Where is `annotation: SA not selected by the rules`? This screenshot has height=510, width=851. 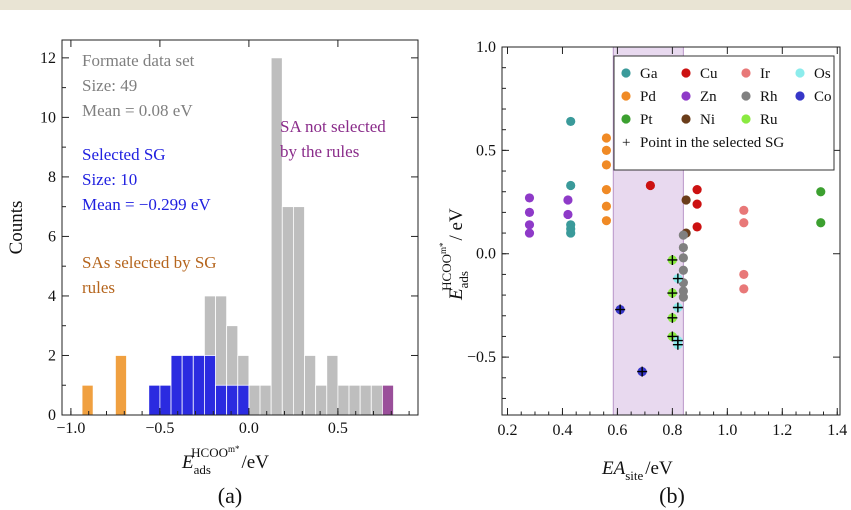 annotation: SA not selected by the rules is located at coordinates (333, 139).